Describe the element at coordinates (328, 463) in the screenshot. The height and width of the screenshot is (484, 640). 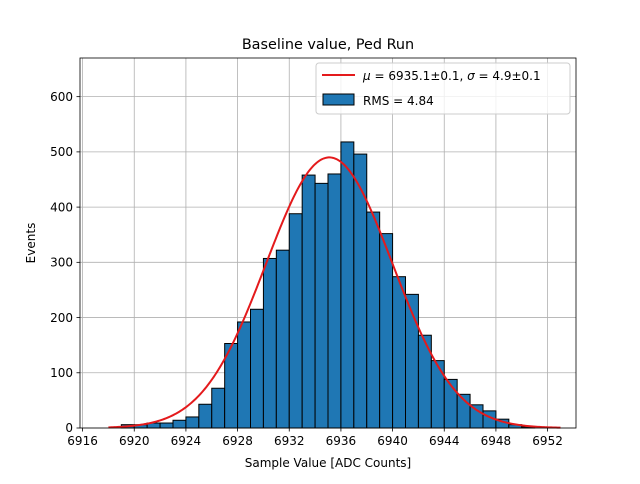
I see `x-axis-label: Sample Value [ADC Counts]` at that location.